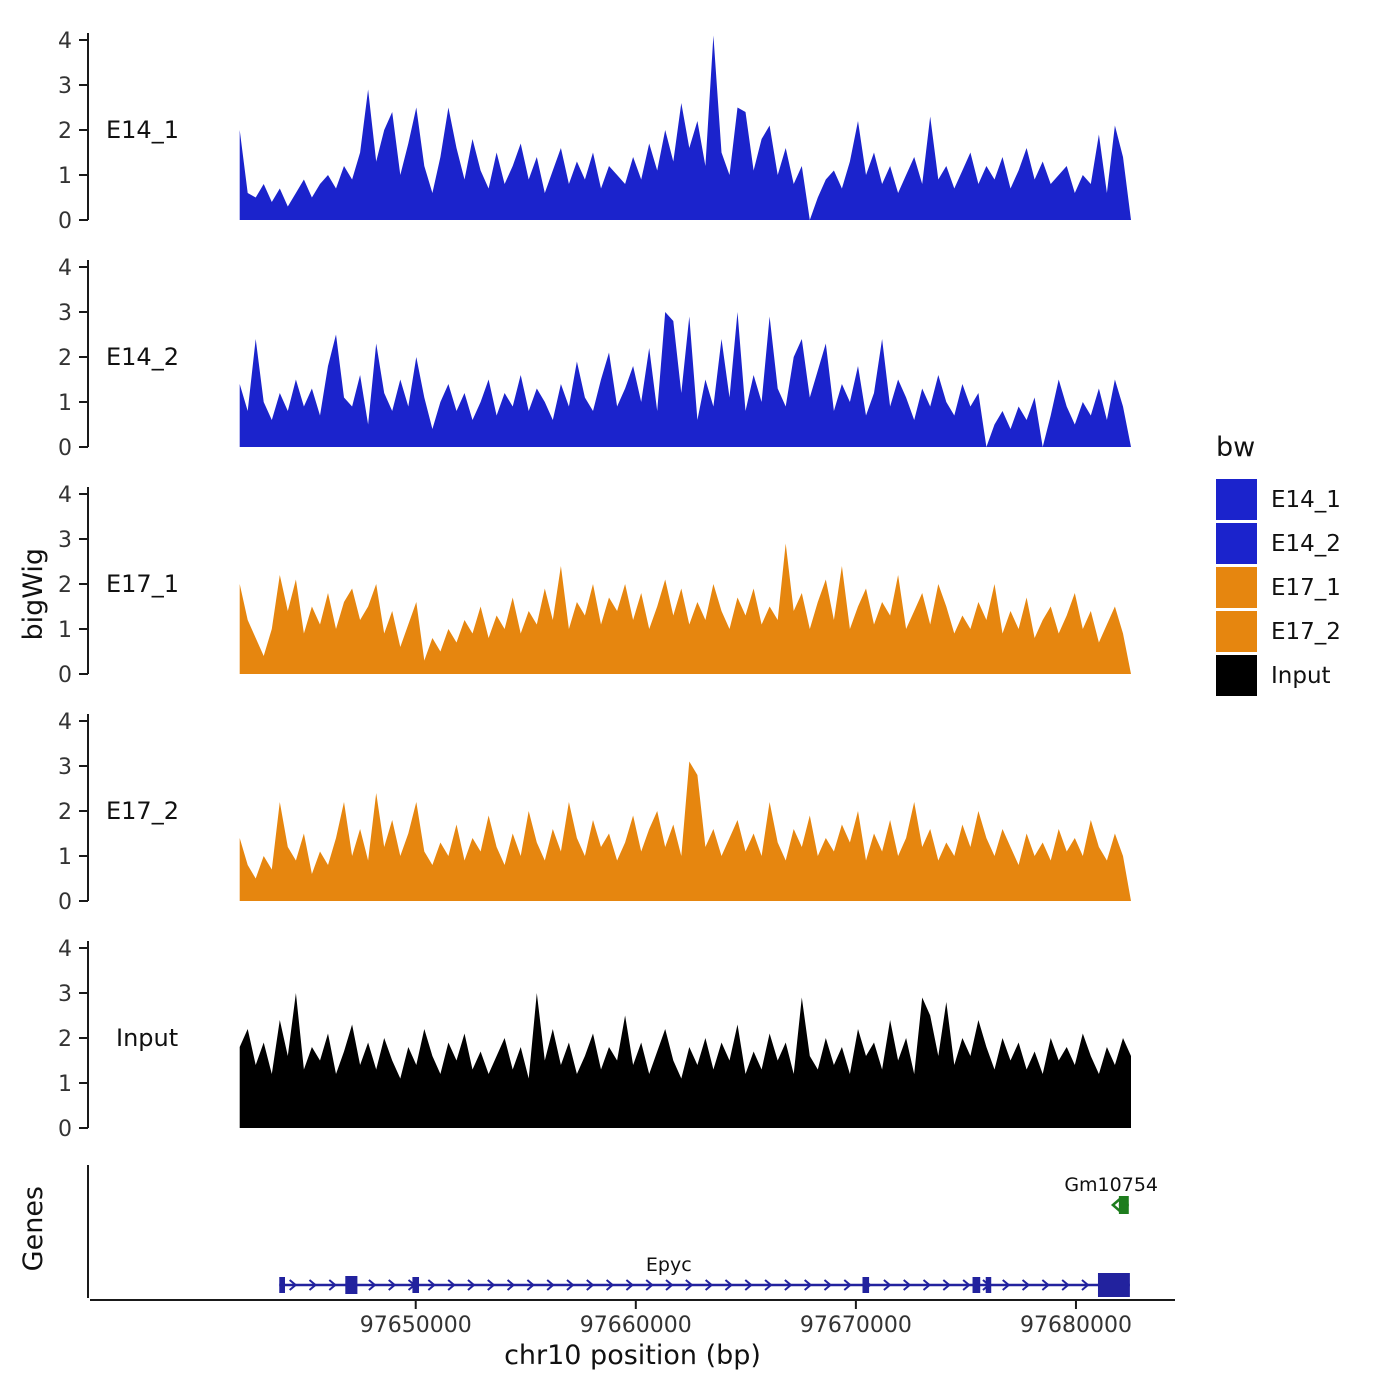 The height and width of the screenshot is (1400, 1400). Describe the element at coordinates (1236, 447) in the screenshot. I see `legend-title: bw` at that location.